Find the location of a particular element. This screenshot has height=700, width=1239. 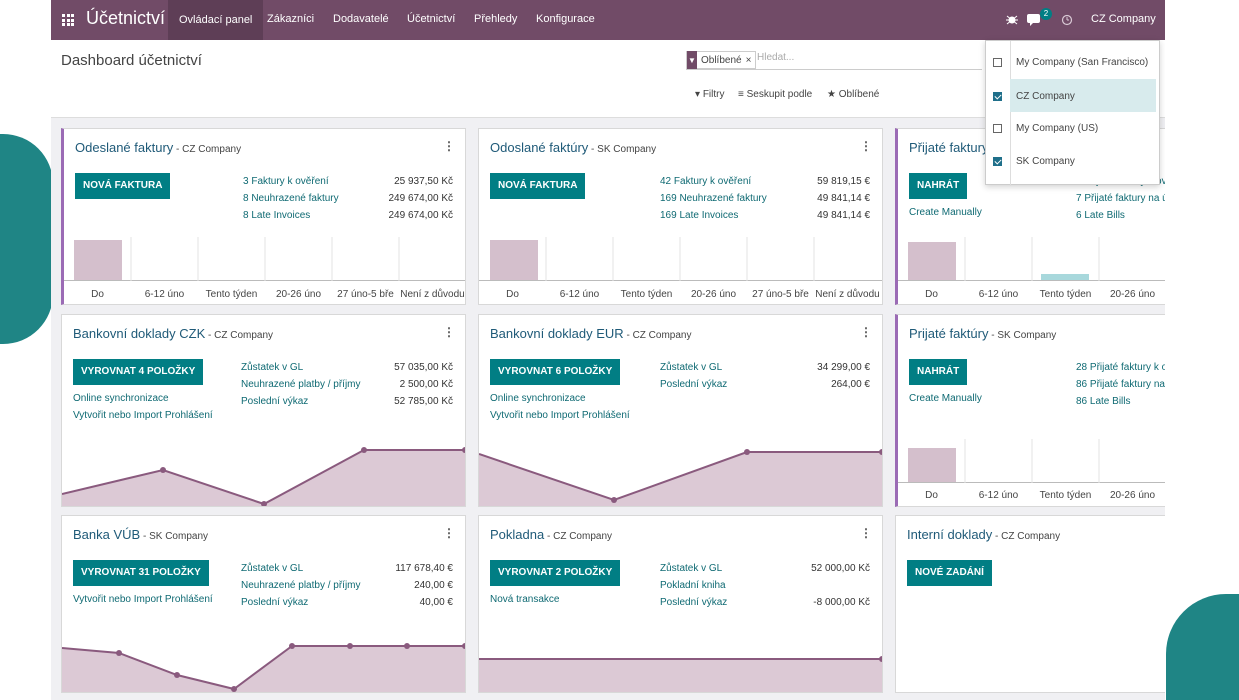

late-bills-link: 6 Late Bills is located at coordinates (1100, 215).